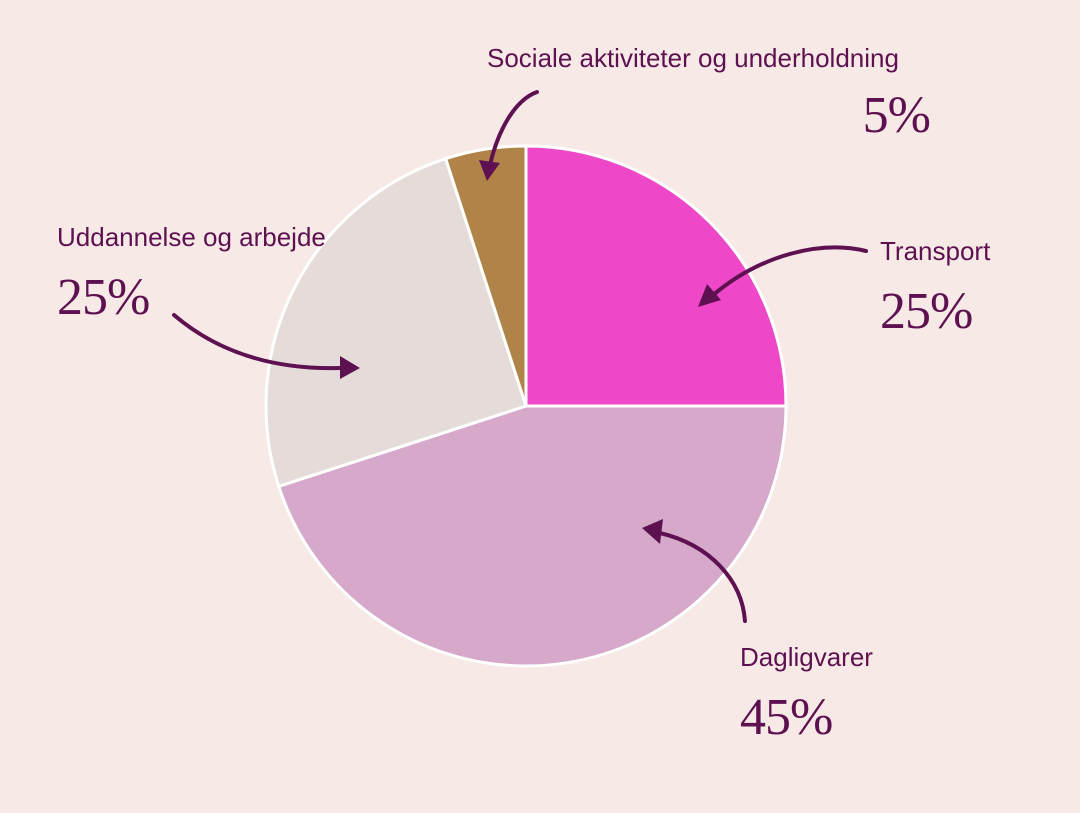  Describe the element at coordinates (486, 276) in the screenshot. I see `pie-slice-sociale` at that location.